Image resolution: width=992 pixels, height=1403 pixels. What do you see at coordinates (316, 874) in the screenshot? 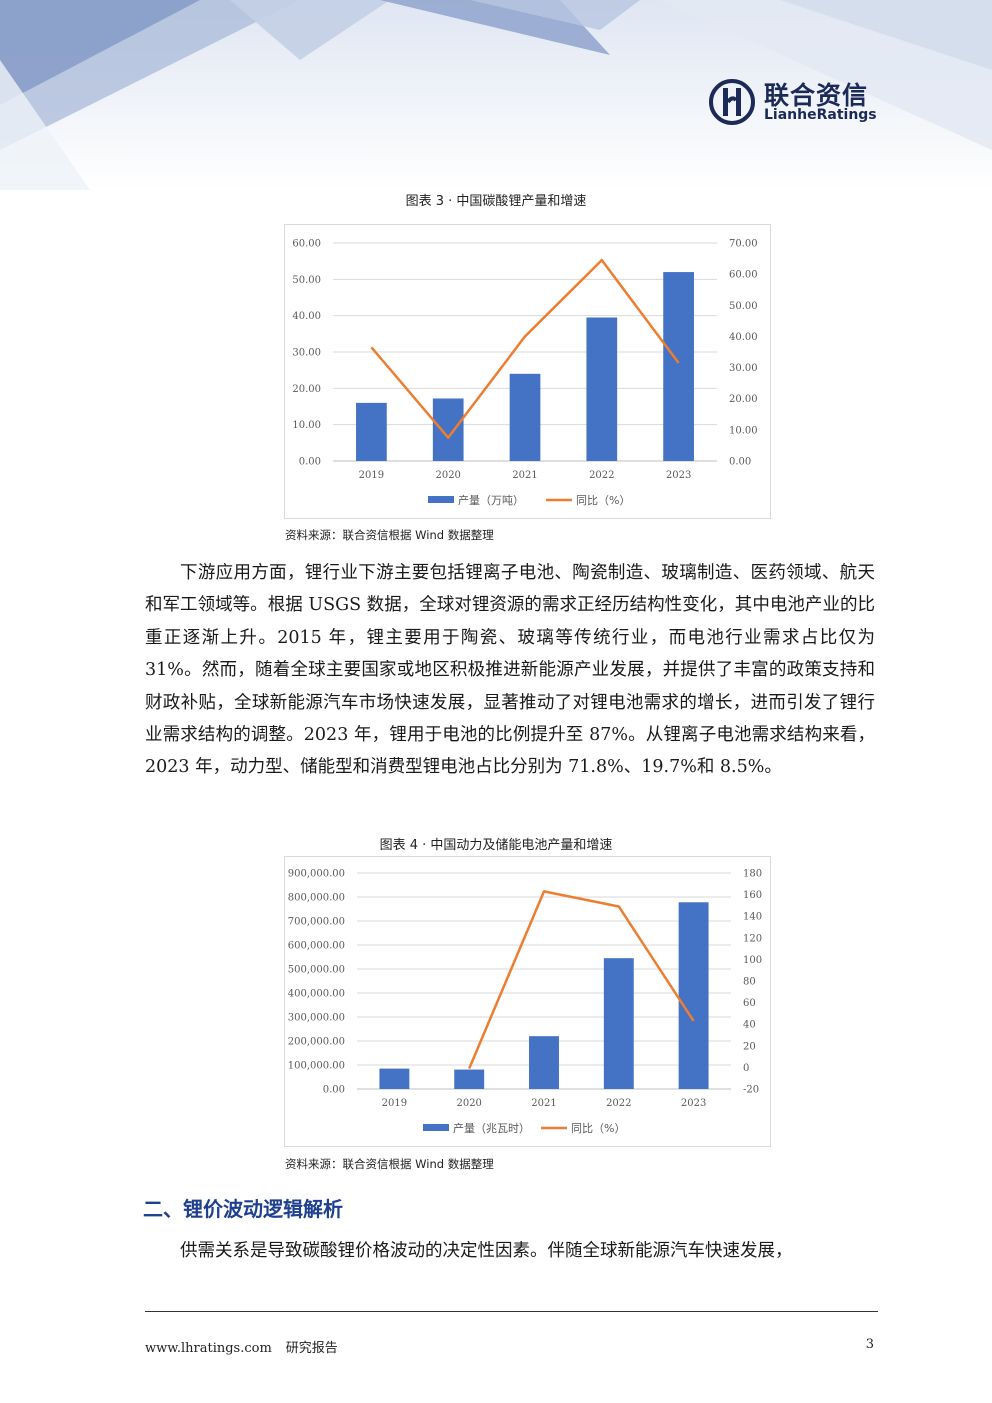
I see `y-left-tick-label: 900,000.00` at bounding box center [316, 874].